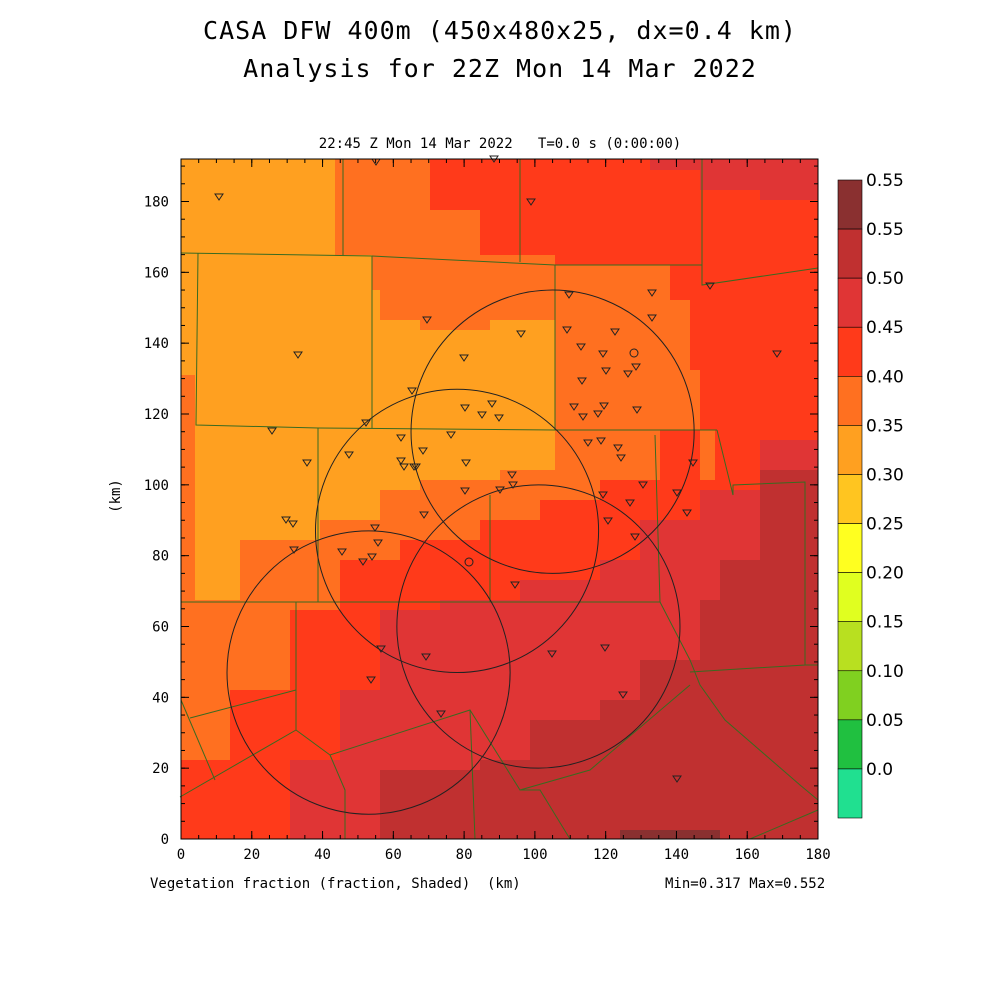 The image size is (1000, 1000). What do you see at coordinates (310, 884) in the screenshot?
I see `field-label: Vegetation fraction (fraction, Shaded)` at bounding box center [310, 884].